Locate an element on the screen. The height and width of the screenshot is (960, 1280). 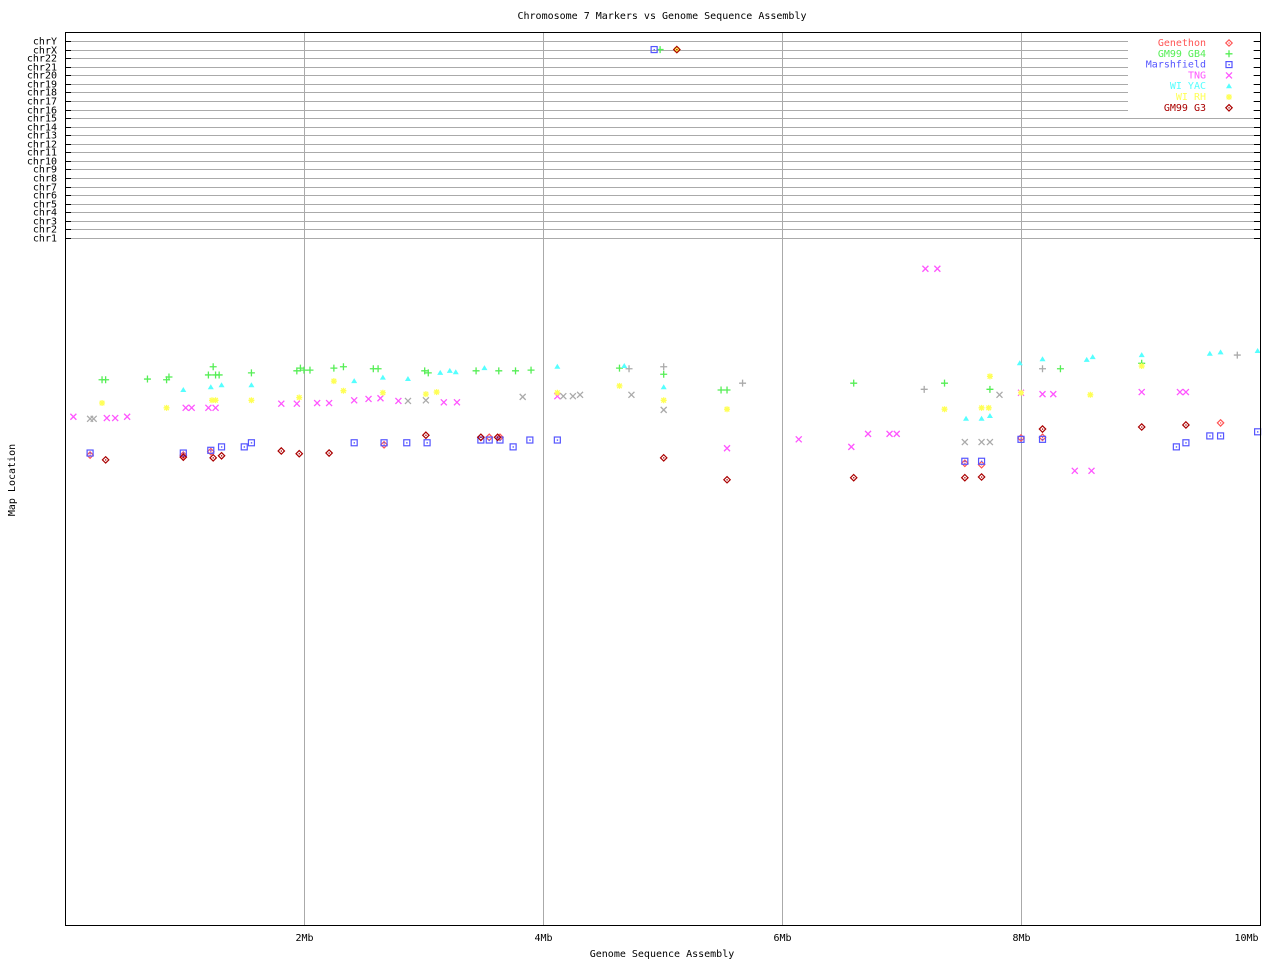
y-tick-label: chrY is located at coordinates (45, 42).